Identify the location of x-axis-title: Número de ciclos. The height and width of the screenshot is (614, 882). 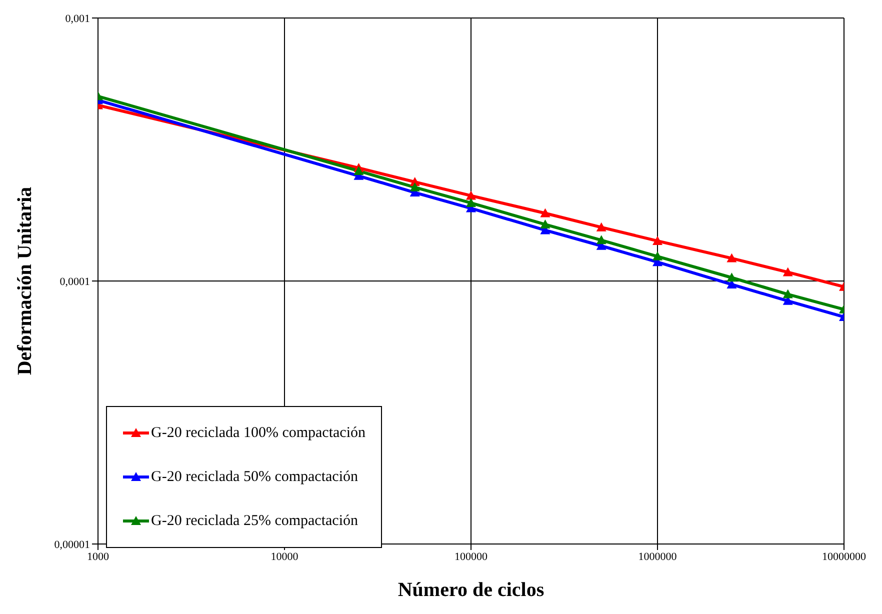
(471, 590).